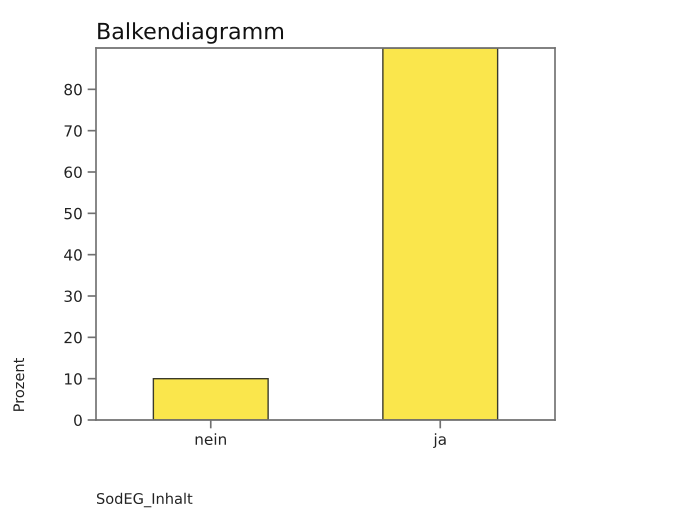 The height and width of the screenshot is (510, 697). I want to click on y-tick-label: 80, so click(73, 90).